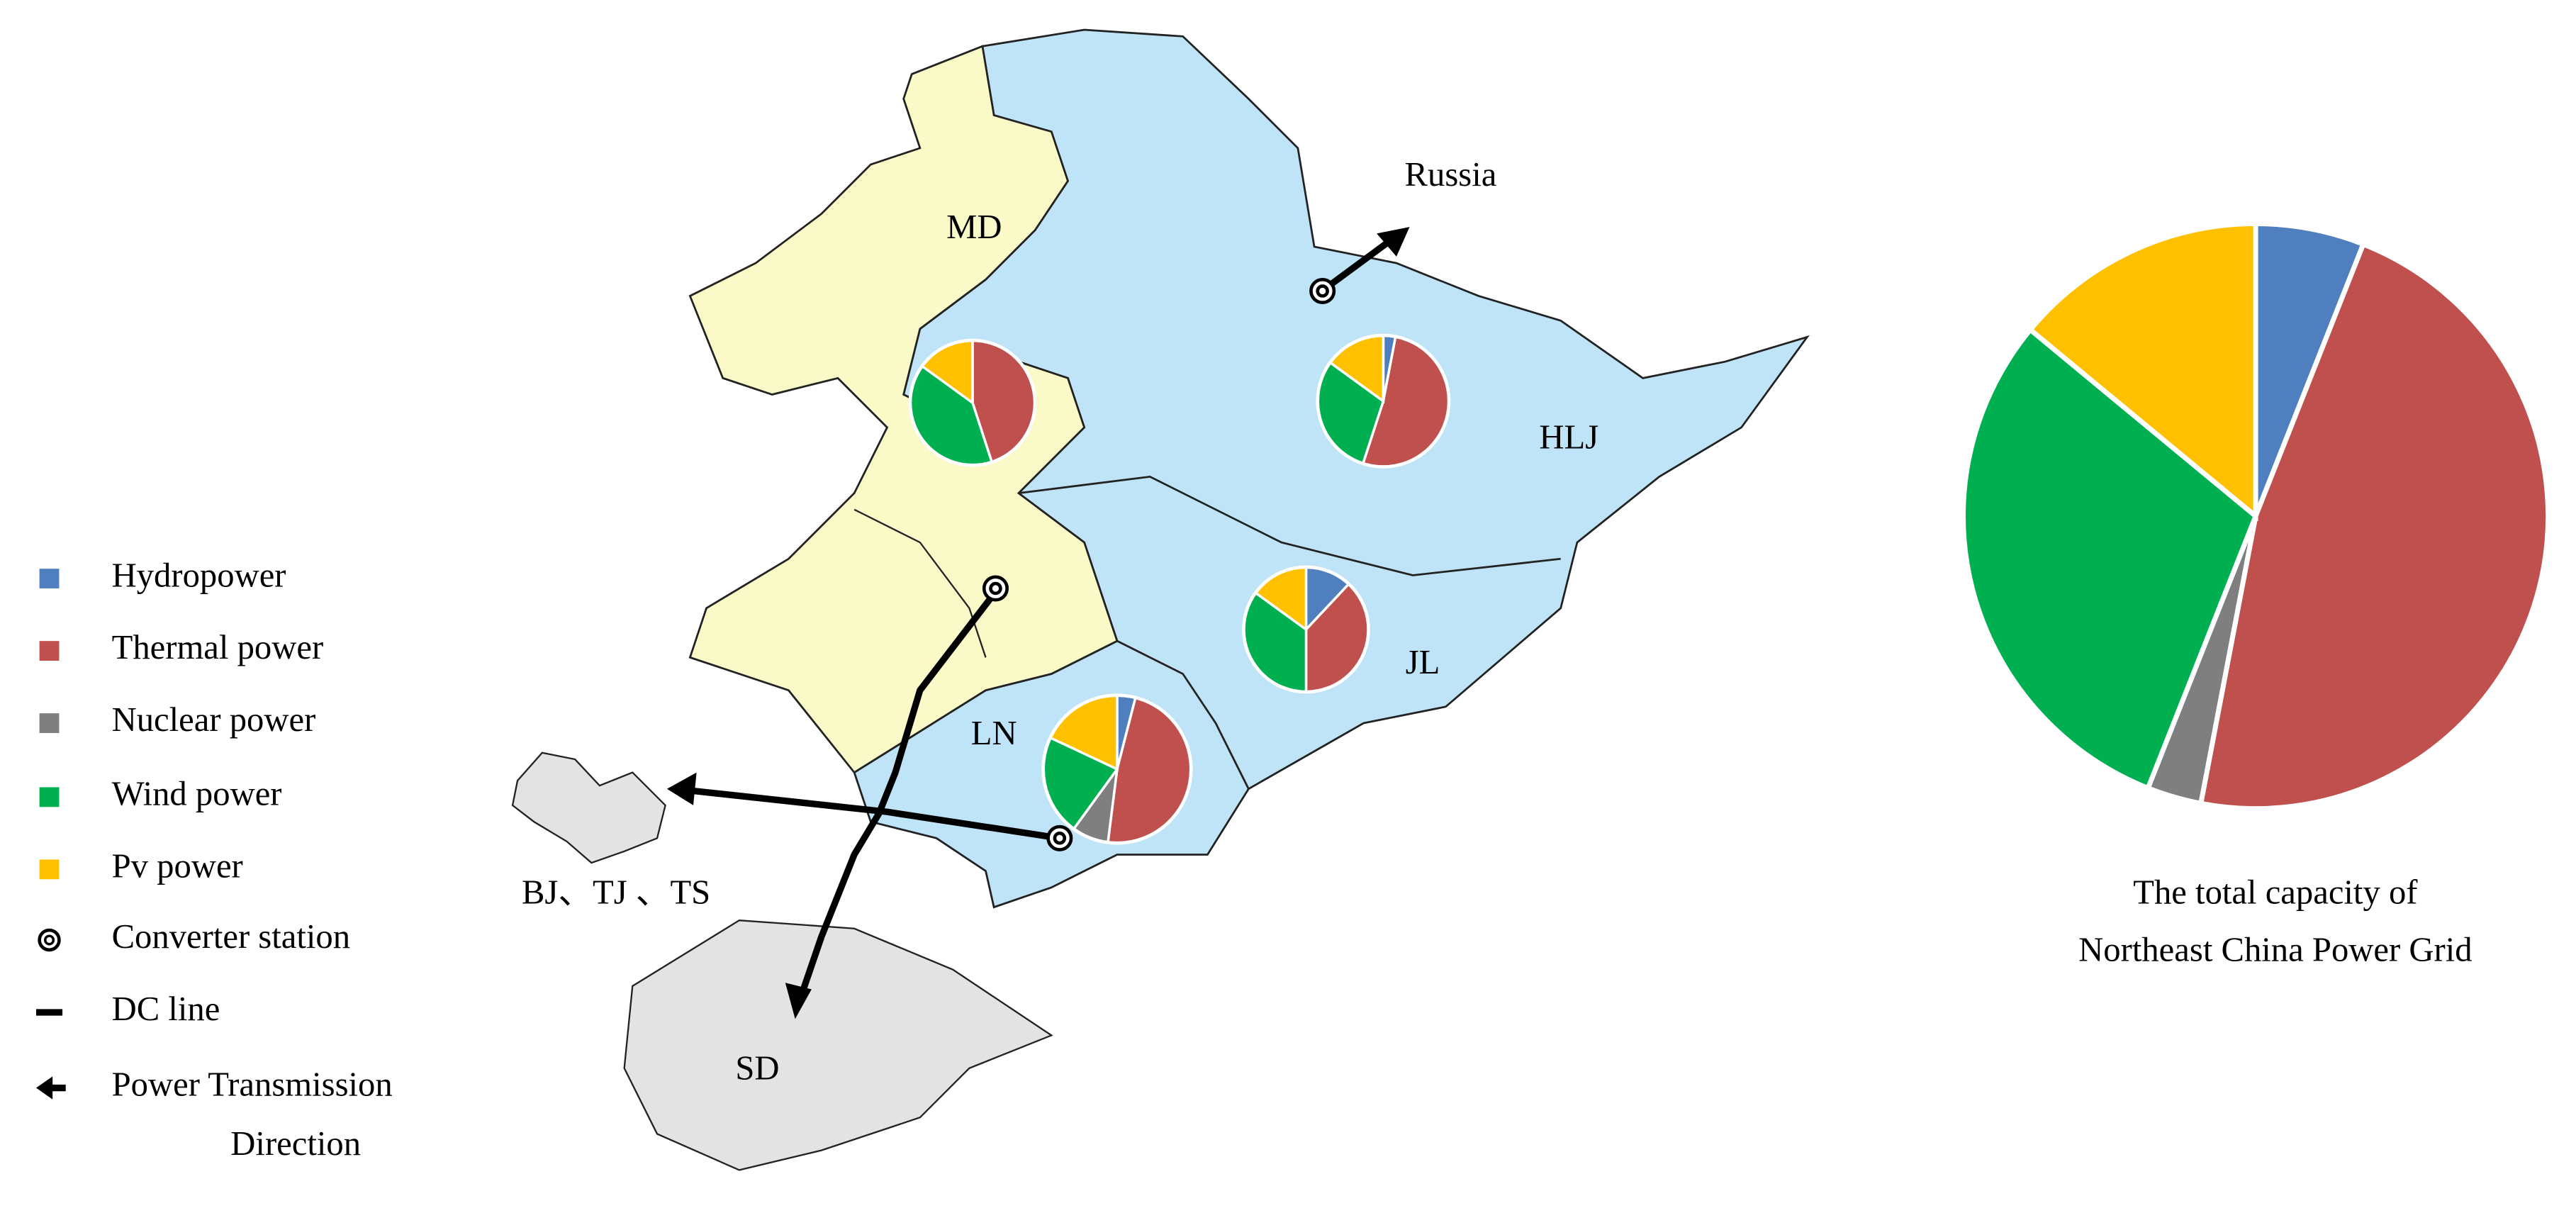  Describe the element at coordinates (616, 892) in the screenshot. I see `place-label: BJ、TJ 、TS` at that location.